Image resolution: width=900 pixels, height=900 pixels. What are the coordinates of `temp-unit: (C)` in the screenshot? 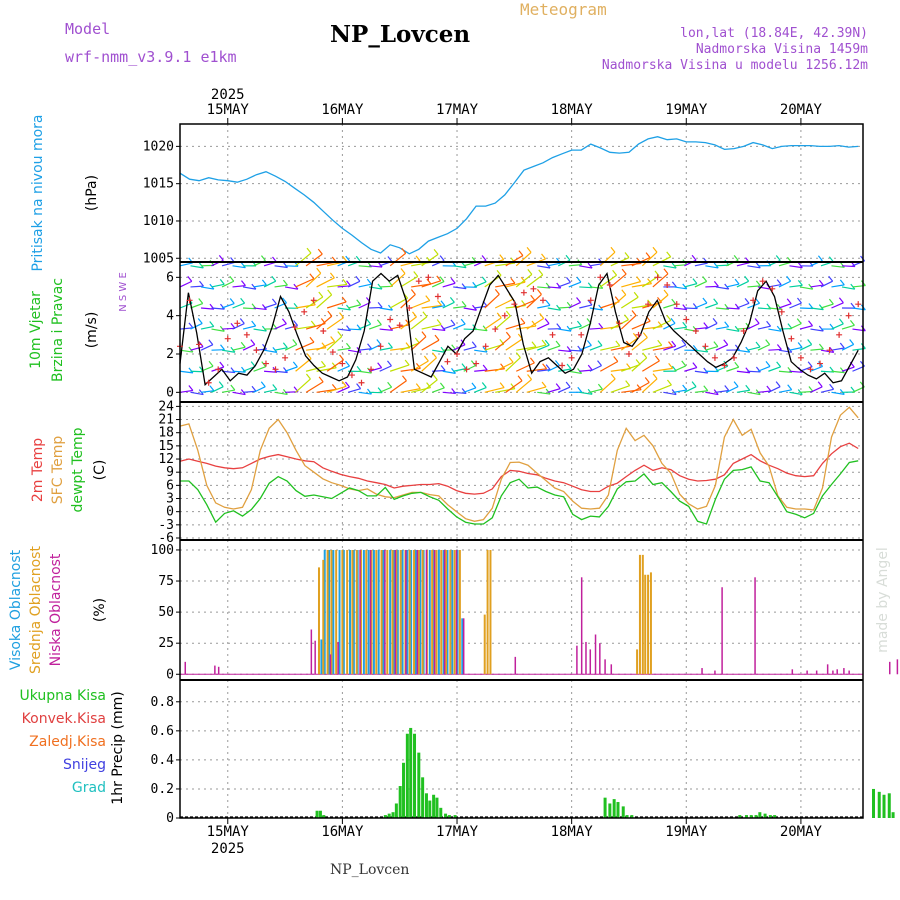 It's located at (100, 470).